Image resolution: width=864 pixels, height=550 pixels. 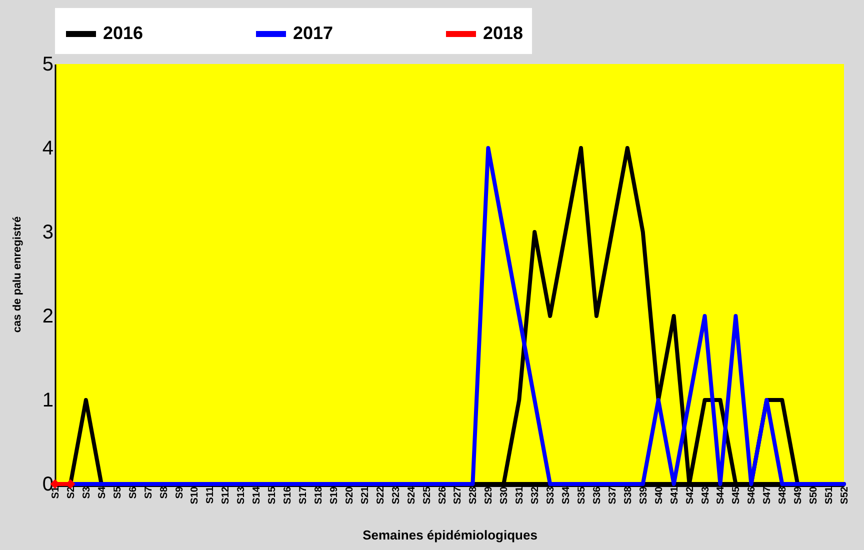 What do you see at coordinates (798, 495) in the screenshot?
I see `x-tick-label: S49` at bounding box center [798, 495].